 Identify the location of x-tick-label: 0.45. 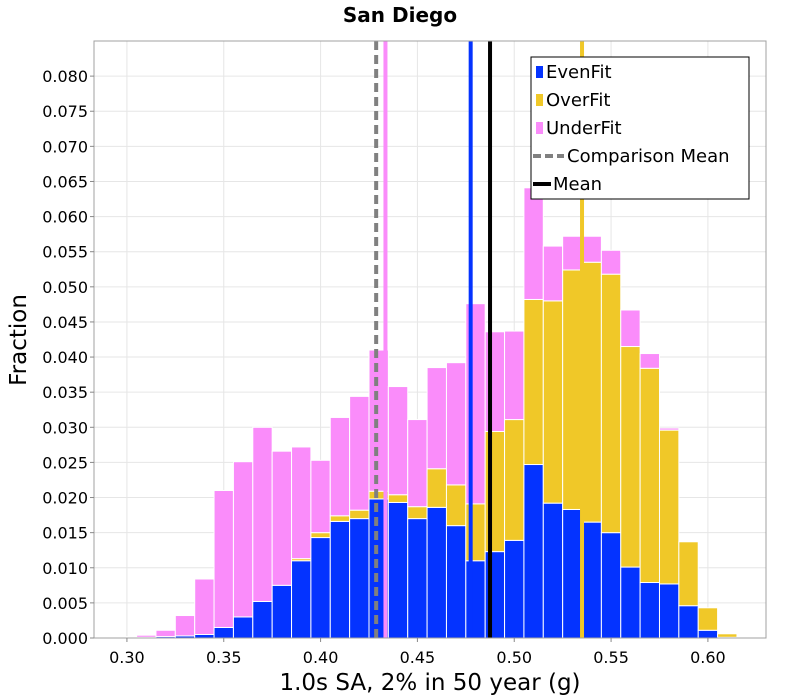
(418, 657).